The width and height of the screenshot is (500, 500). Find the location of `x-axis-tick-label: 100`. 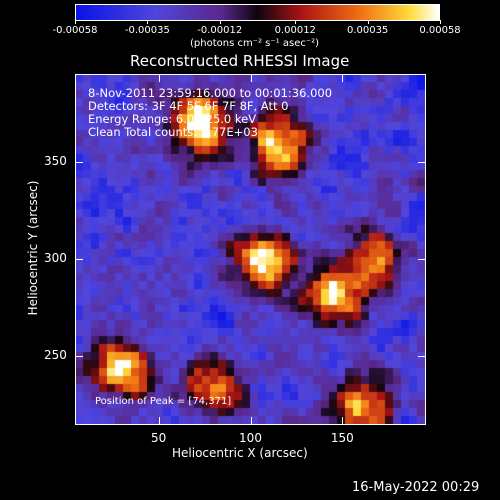

x-axis-tick-label: 100 is located at coordinates (250, 438).